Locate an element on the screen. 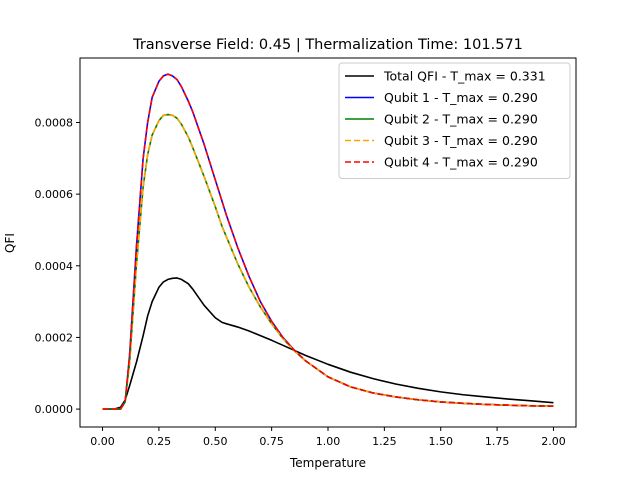 The width and height of the screenshot is (640, 484). x-tick-label: 0.25 is located at coordinates (159, 441).